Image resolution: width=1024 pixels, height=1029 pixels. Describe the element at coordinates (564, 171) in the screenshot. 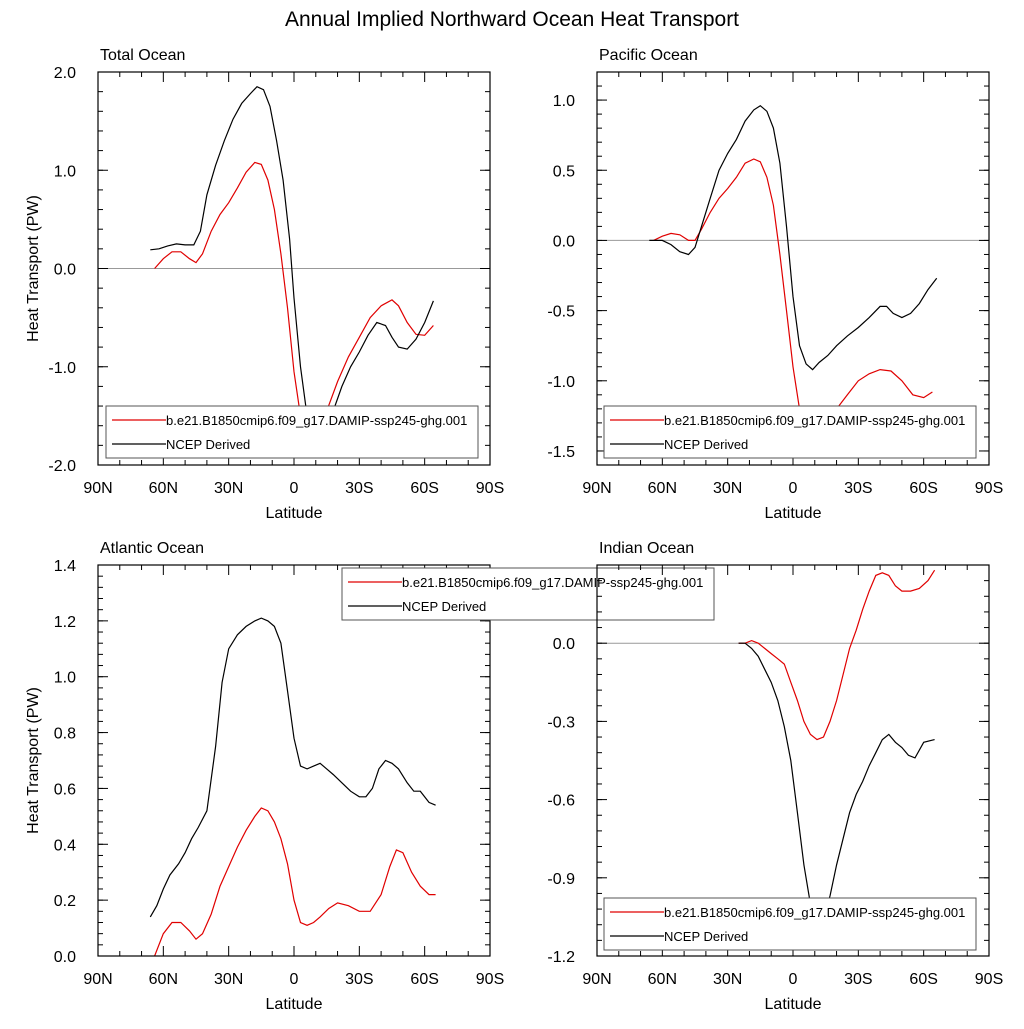

I see `y-tick-label: 0.5` at that location.